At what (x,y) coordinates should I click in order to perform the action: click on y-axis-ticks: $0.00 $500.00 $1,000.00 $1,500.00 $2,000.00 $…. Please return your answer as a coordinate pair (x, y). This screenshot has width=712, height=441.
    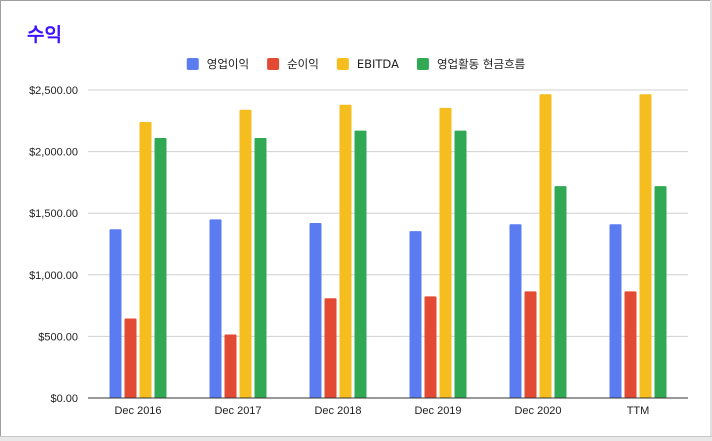
    Looking at the image, I should click on (53, 245).